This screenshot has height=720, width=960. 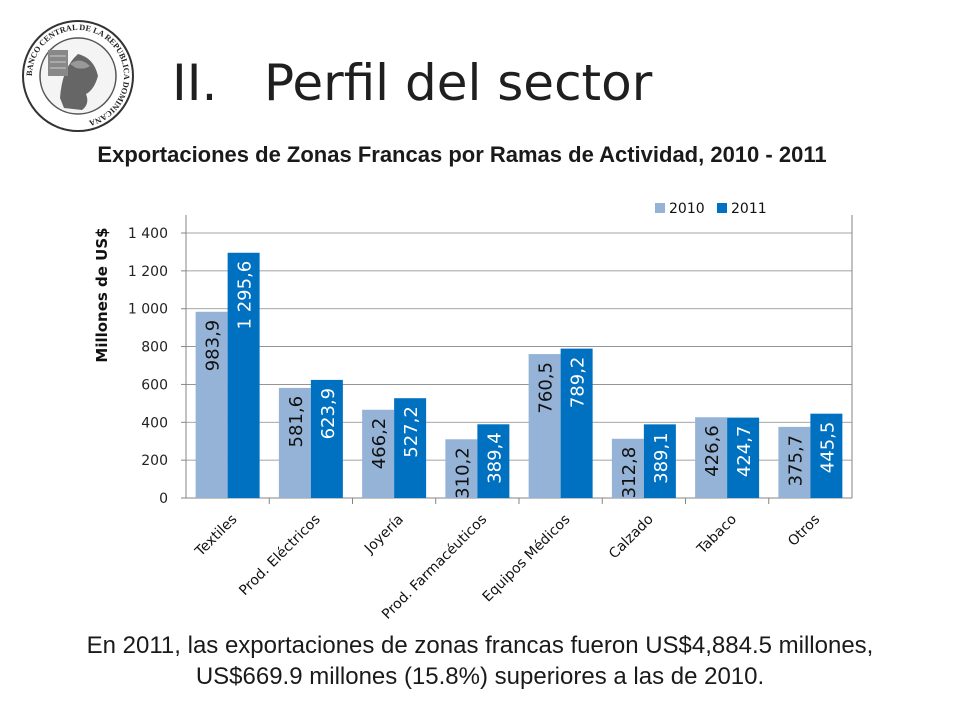 What do you see at coordinates (154, 423) in the screenshot?
I see `y-tick-label: 400` at bounding box center [154, 423].